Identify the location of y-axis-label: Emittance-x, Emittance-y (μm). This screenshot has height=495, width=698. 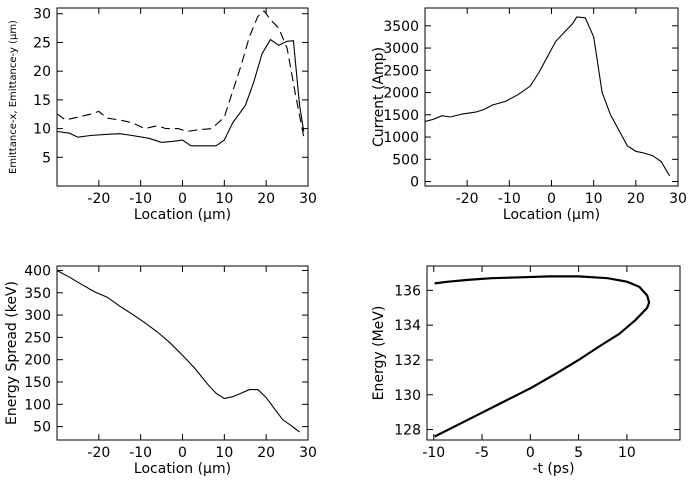
(13, 97).